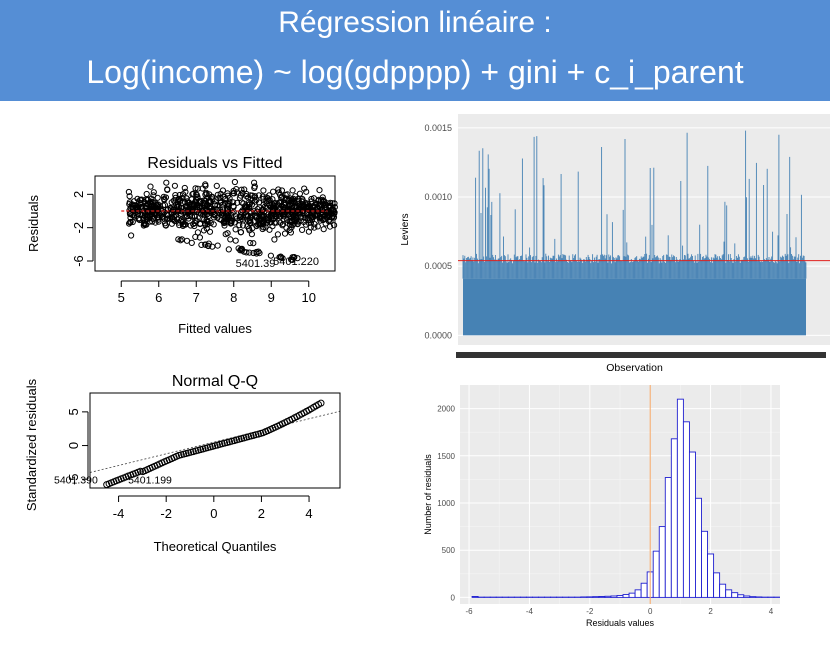 This screenshot has width=830, height=646. I want to click on data-points, so click(214, 444).